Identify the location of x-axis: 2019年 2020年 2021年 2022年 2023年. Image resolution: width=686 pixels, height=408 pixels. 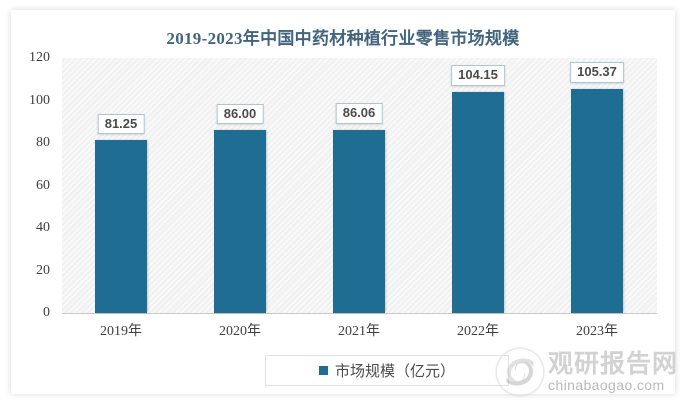
(359, 332).